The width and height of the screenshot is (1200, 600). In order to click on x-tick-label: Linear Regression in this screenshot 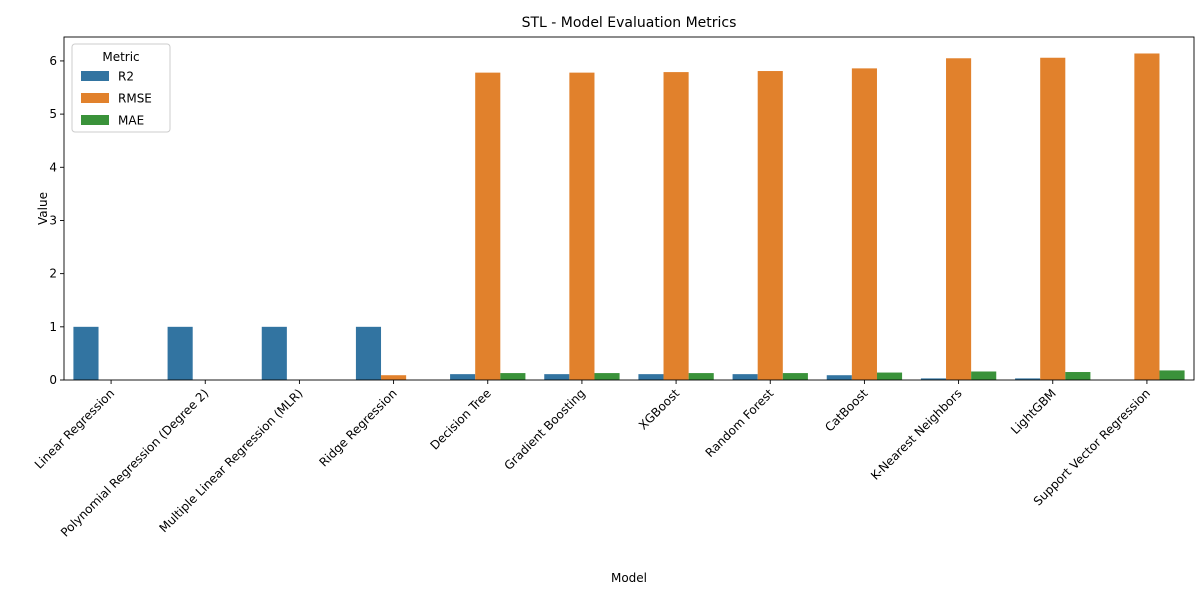, I will do `click(74, 428)`.